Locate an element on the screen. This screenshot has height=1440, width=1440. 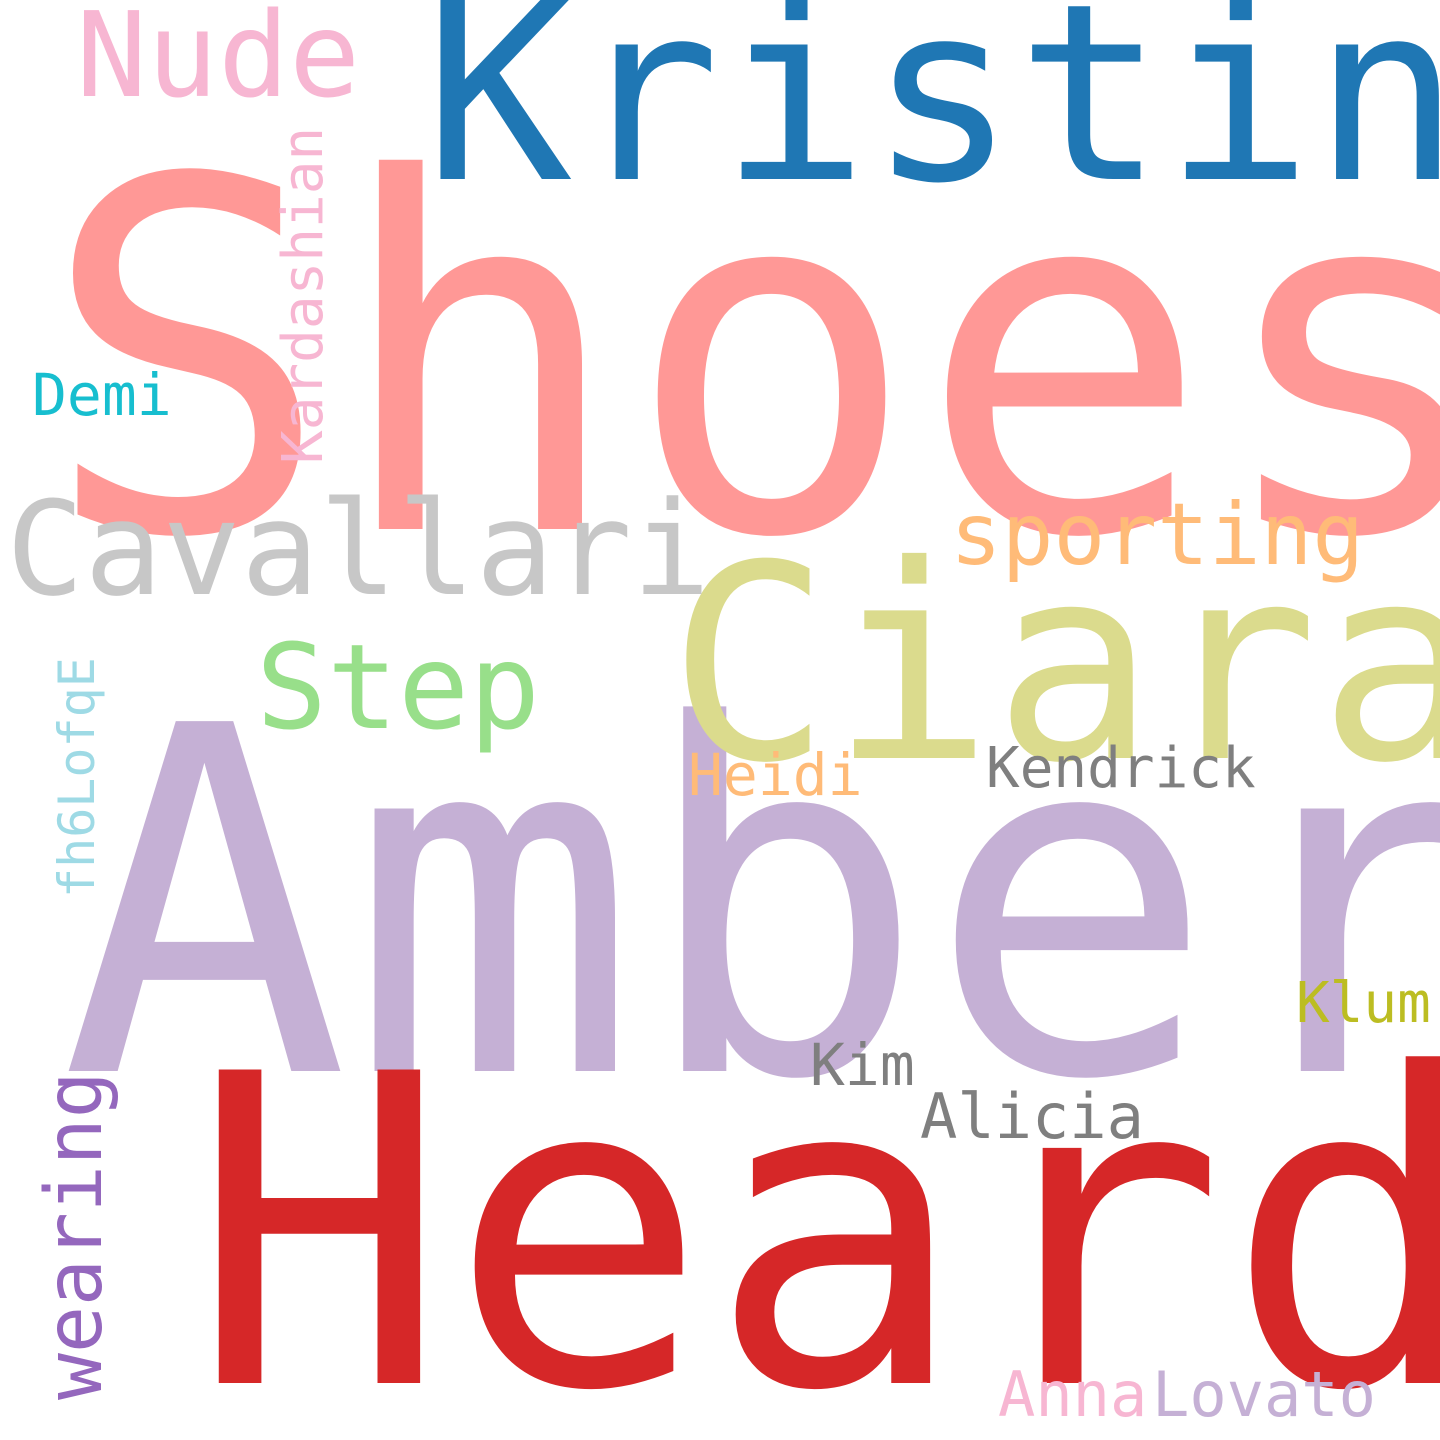
word-kardashian: Kardashian is located at coordinates (303, 295).